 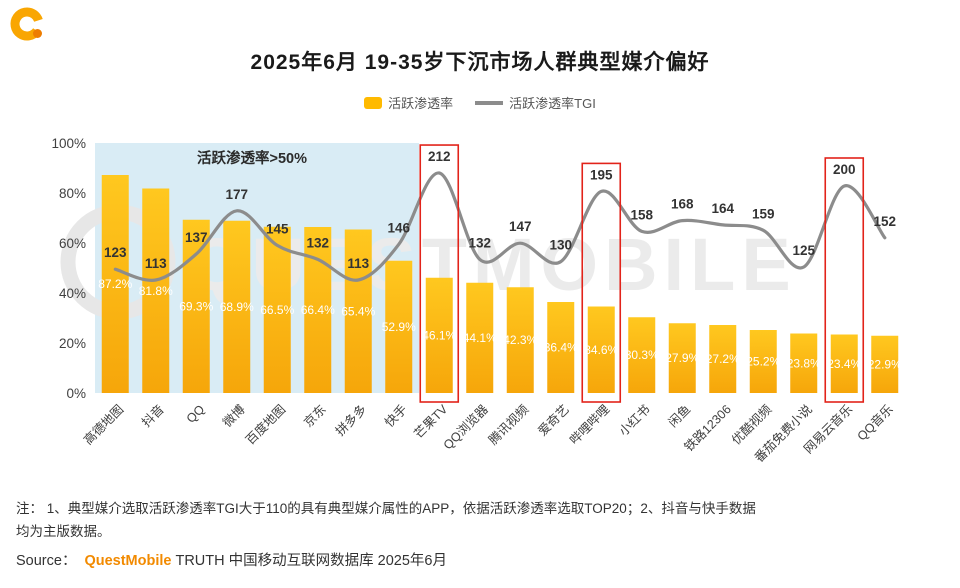 What do you see at coordinates (682, 204) in the screenshot?
I see `tgi-value-label: 168` at bounding box center [682, 204].